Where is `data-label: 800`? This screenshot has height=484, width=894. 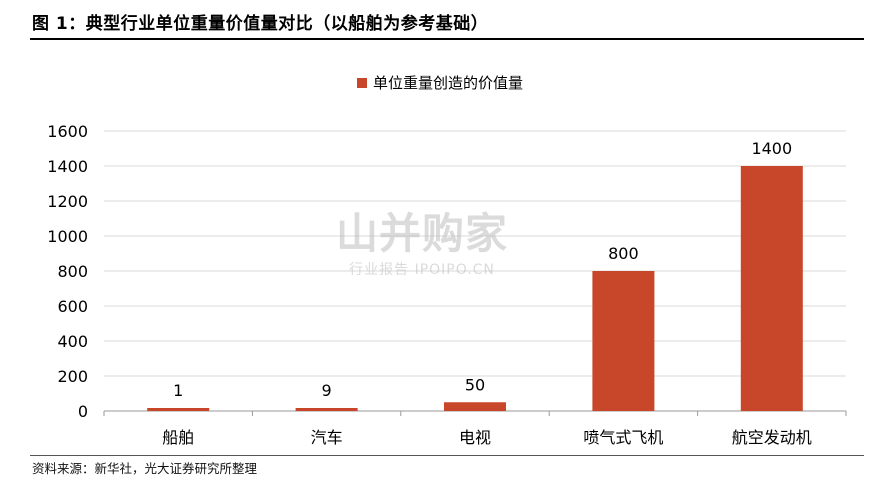 data-label: 800 is located at coordinates (623, 253).